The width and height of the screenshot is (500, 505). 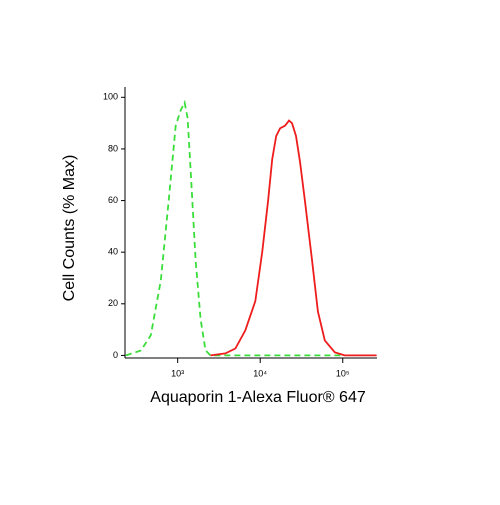 What do you see at coordinates (343, 373) in the screenshot?
I see `x-tick-label: 10⁵` at bounding box center [343, 373].